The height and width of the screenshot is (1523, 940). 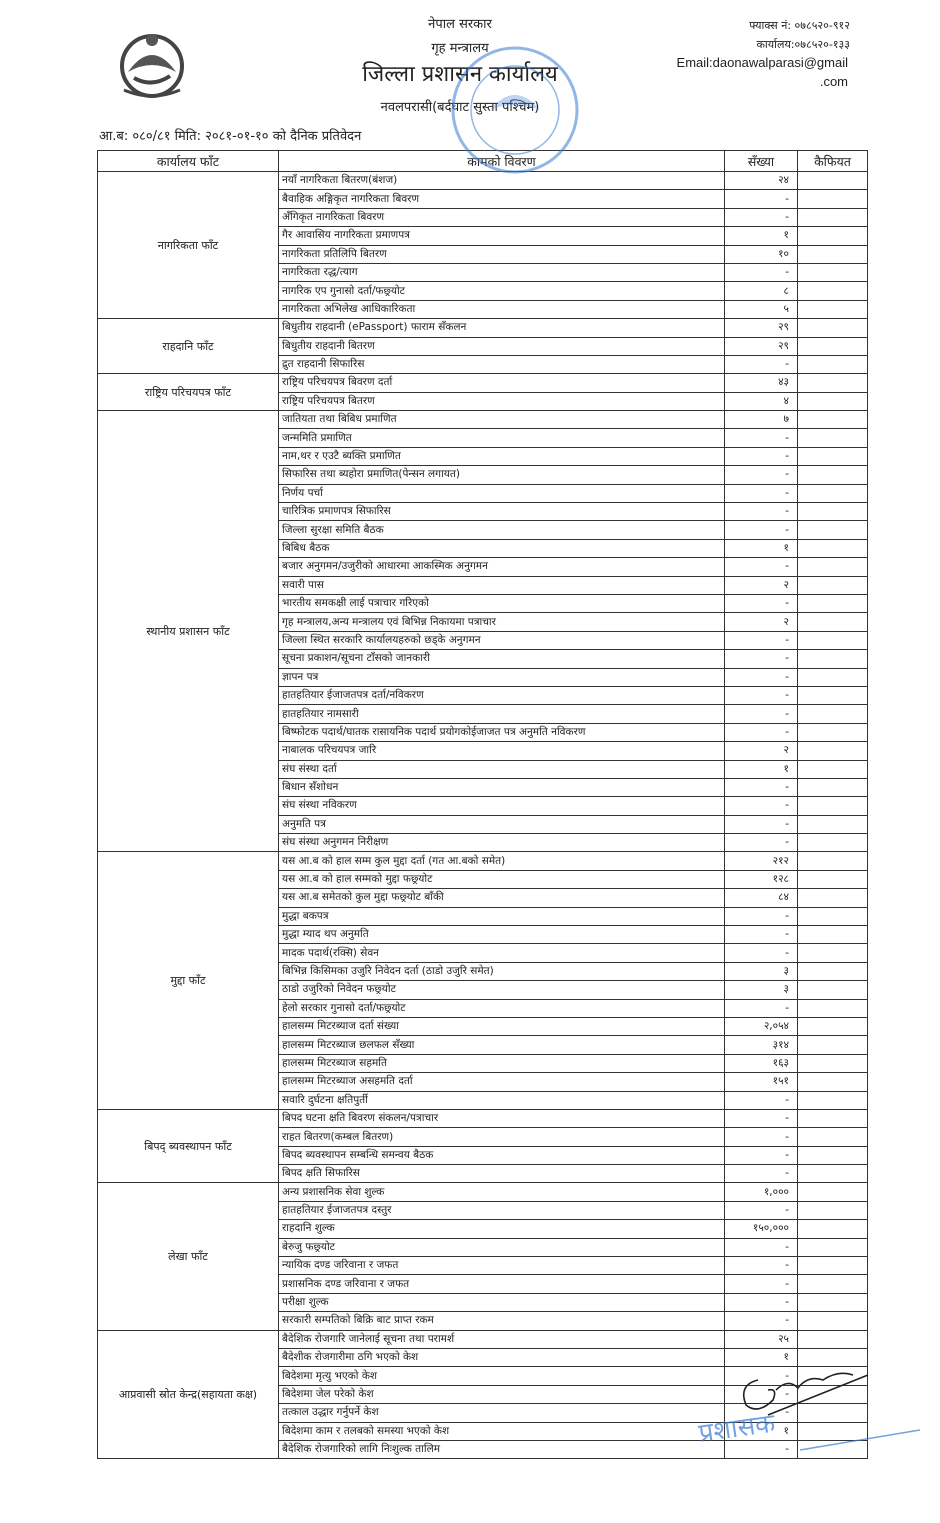 I want to click on signature, so click(x=803, y=1390).